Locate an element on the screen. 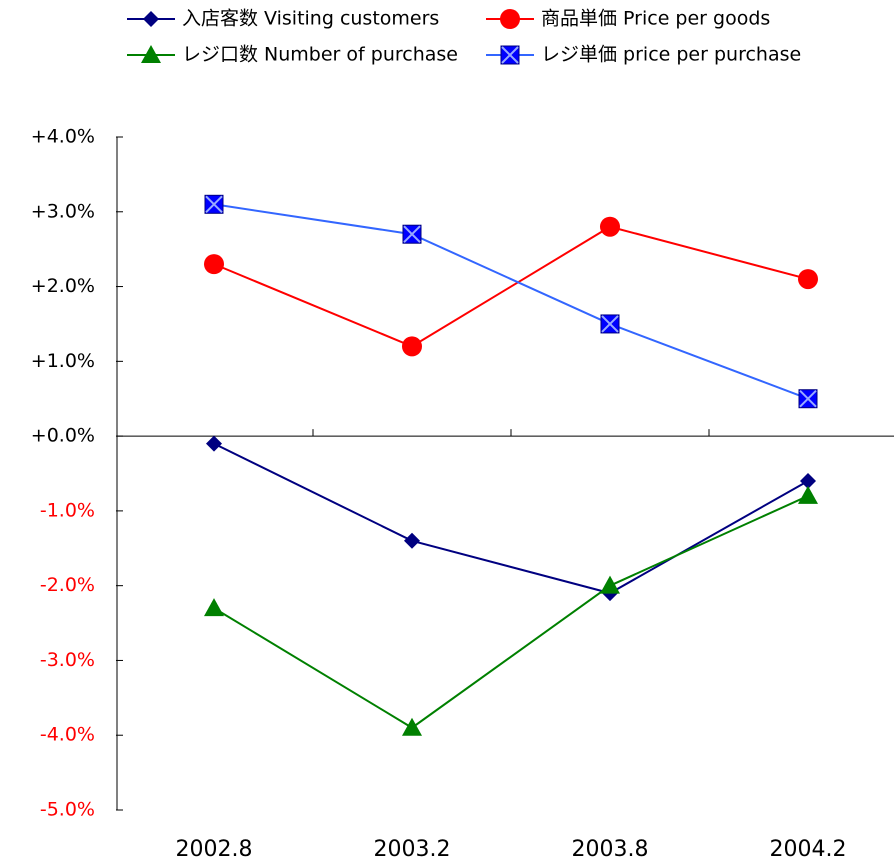 Image resolution: width=894 pixels, height=868 pixels. legend-label: 商品単価 Price per goods is located at coordinates (655, 19).